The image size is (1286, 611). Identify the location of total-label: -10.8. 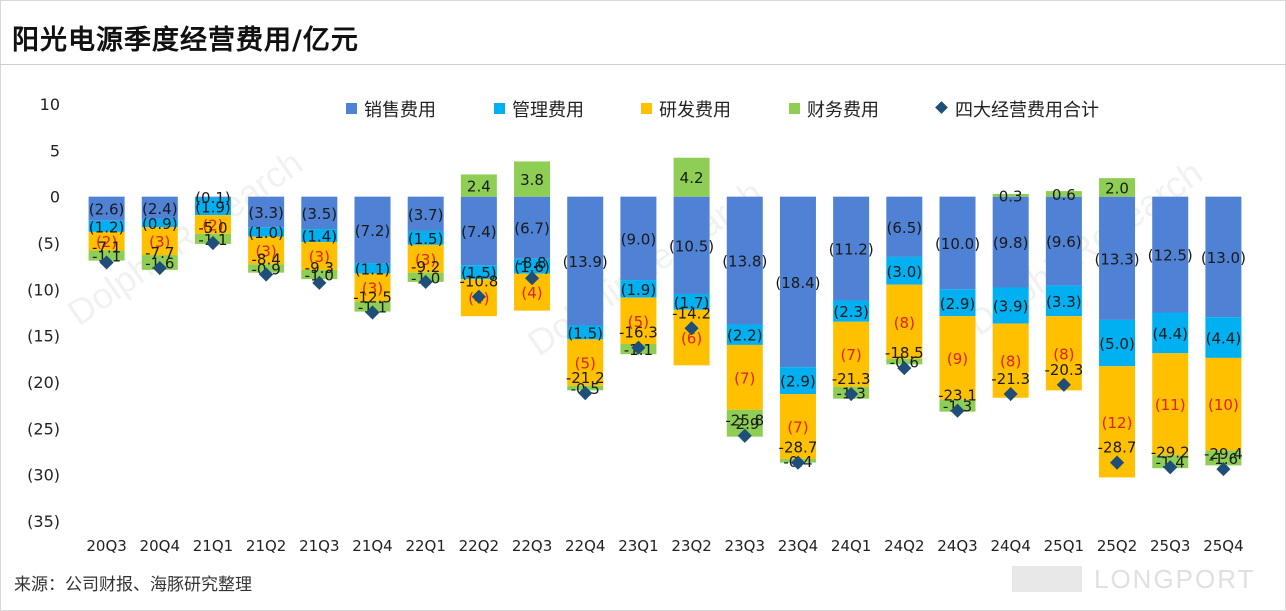
(478, 282).